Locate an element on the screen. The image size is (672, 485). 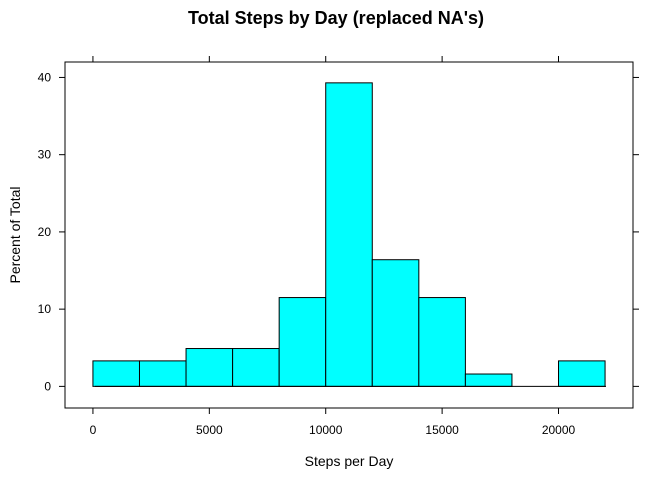
x-tick-label: 10000 is located at coordinates (326, 430).